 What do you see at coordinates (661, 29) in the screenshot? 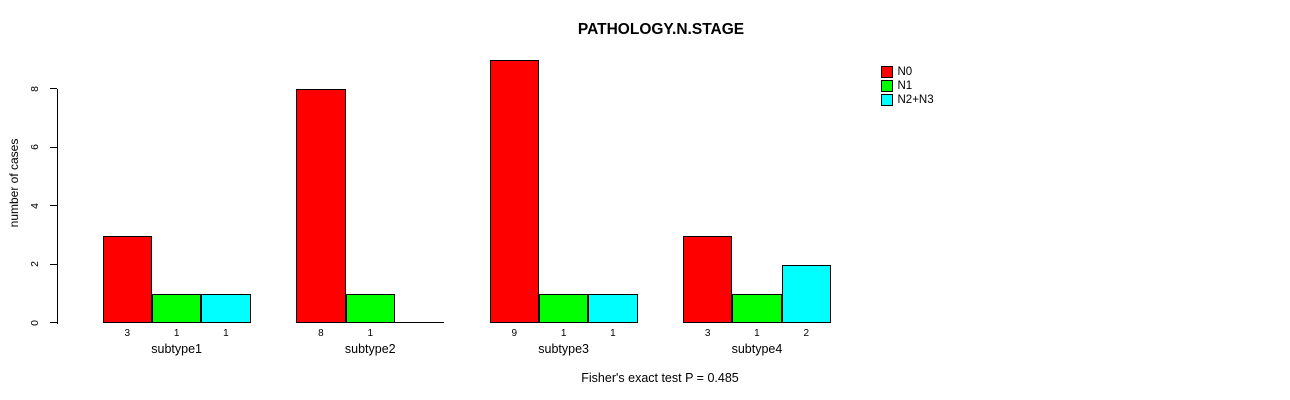
I see `chart-title: PATHOLOGY.N.STAGE` at bounding box center [661, 29].